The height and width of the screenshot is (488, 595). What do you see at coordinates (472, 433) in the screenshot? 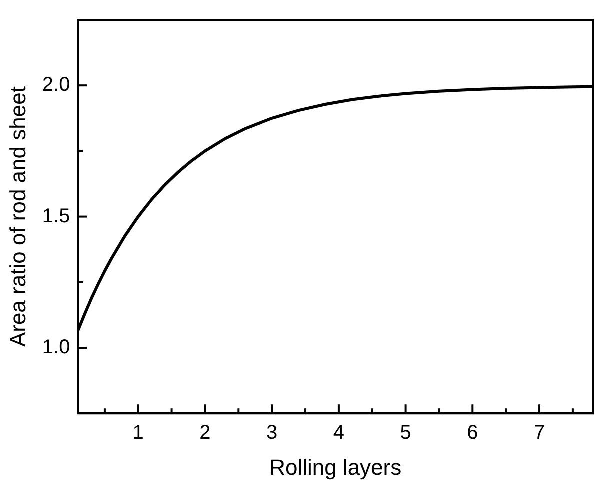
I see `x-tick-label: 6` at bounding box center [472, 433].